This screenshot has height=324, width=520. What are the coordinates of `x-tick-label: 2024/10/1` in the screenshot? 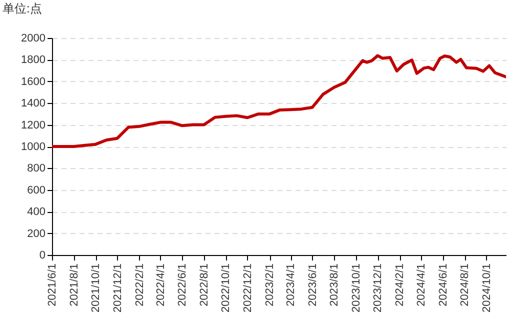 It's located at (486, 288).